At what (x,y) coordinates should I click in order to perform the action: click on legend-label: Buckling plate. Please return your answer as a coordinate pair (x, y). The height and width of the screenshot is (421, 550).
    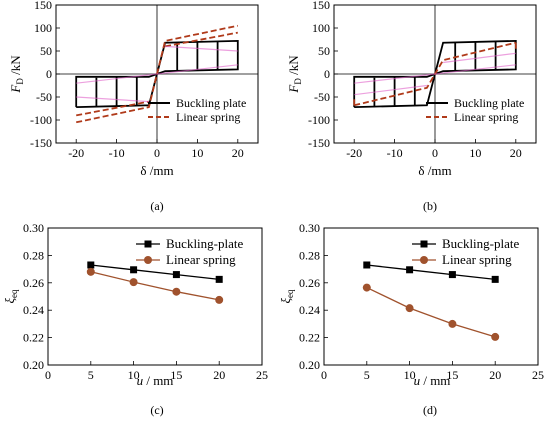
    Looking at the image, I should click on (211, 103).